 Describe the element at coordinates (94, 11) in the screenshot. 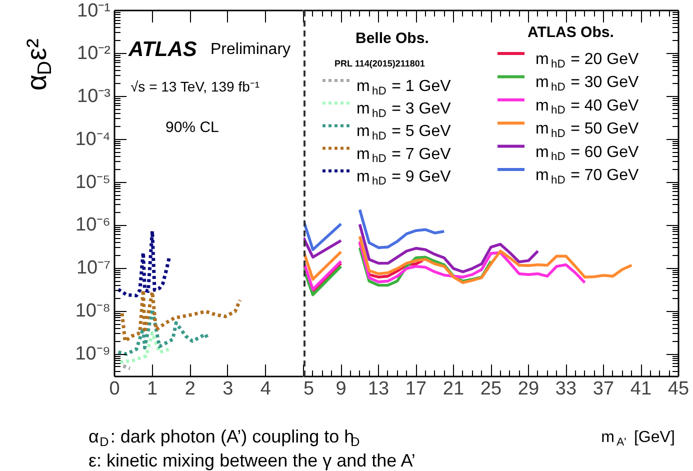

I see `y-tick-label: 10⁻¹` at that location.